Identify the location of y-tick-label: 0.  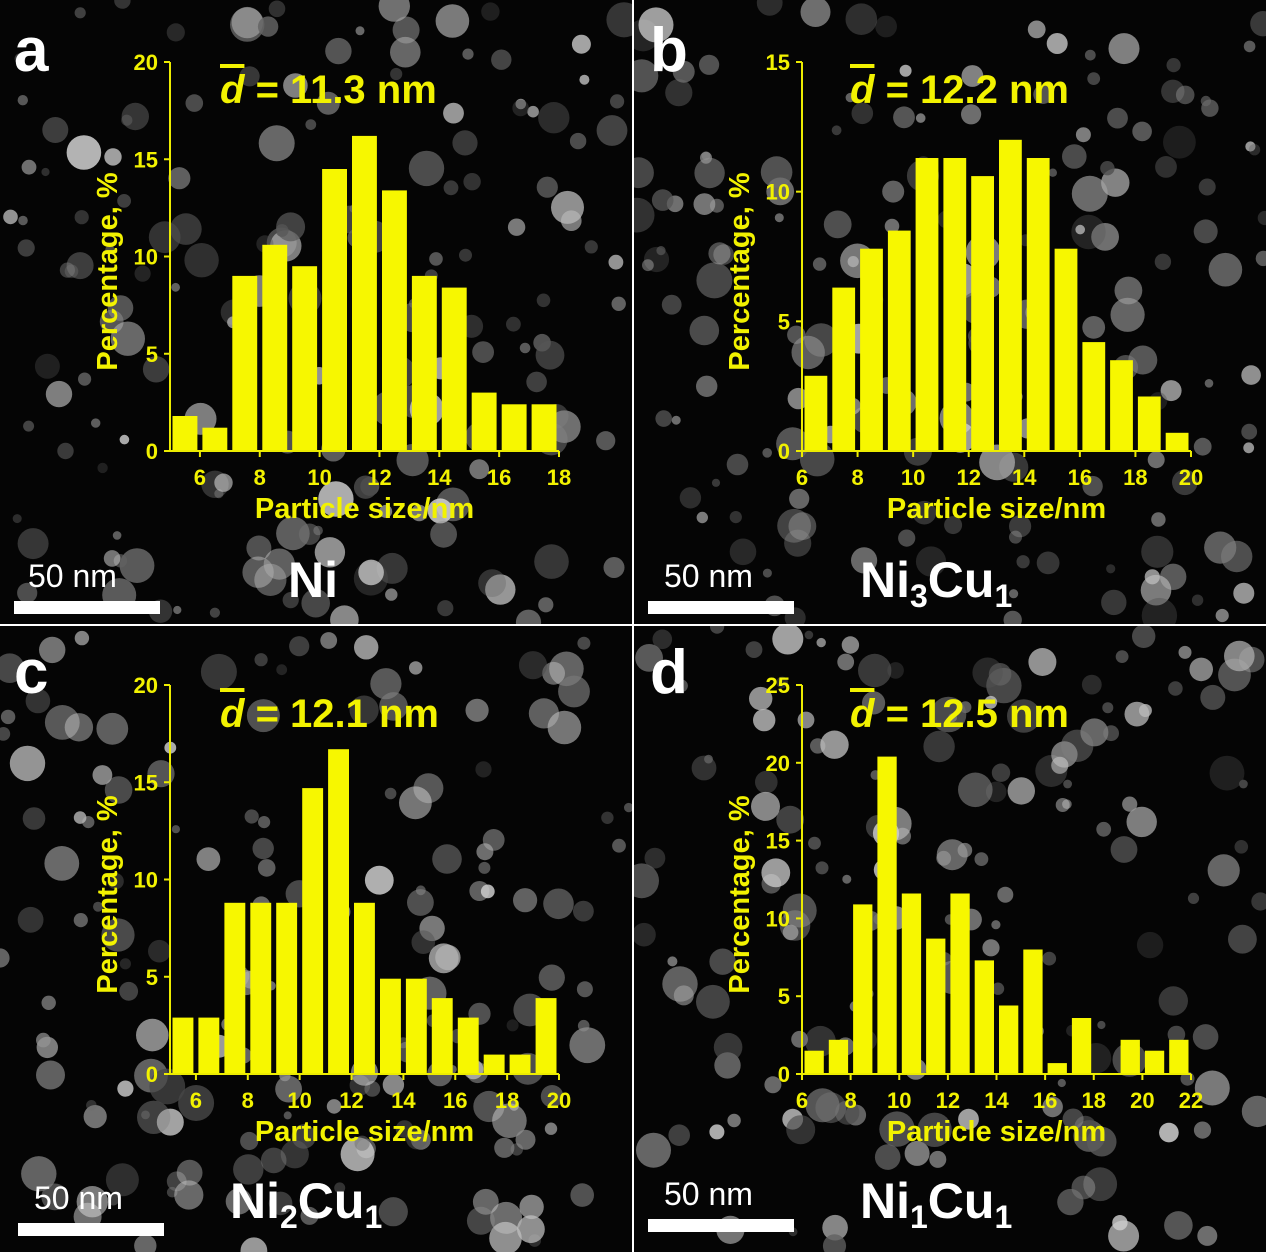
(152, 1074).